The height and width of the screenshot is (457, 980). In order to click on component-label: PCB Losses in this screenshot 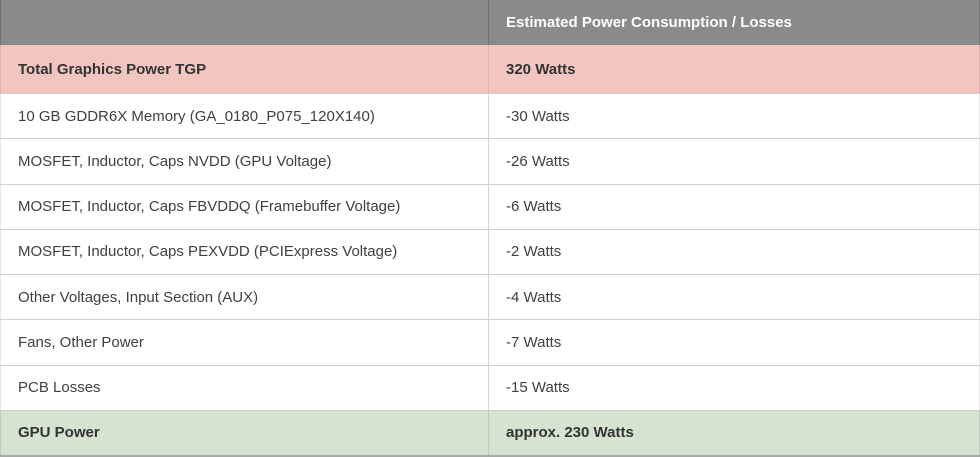, I will do `click(244, 387)`.